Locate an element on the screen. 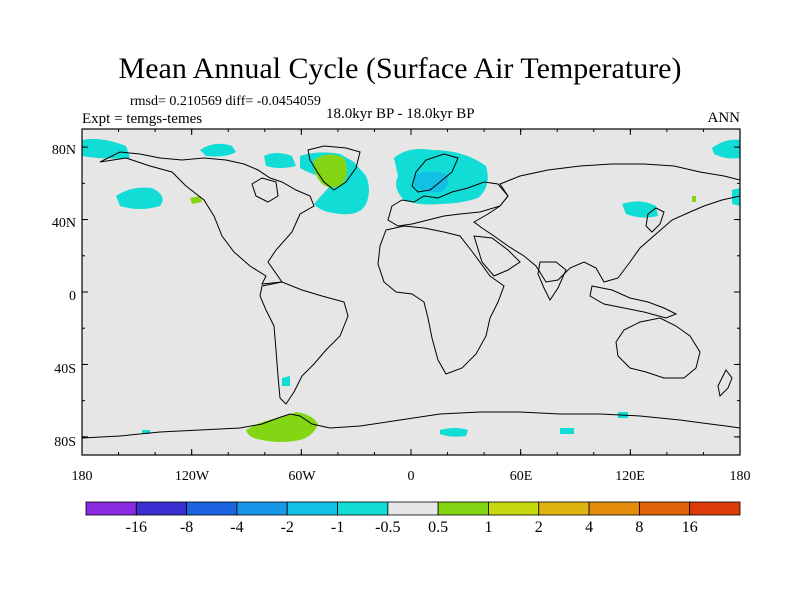 This screenshot has height=600, width=800. colorbar is located at coordinates (413, 508).